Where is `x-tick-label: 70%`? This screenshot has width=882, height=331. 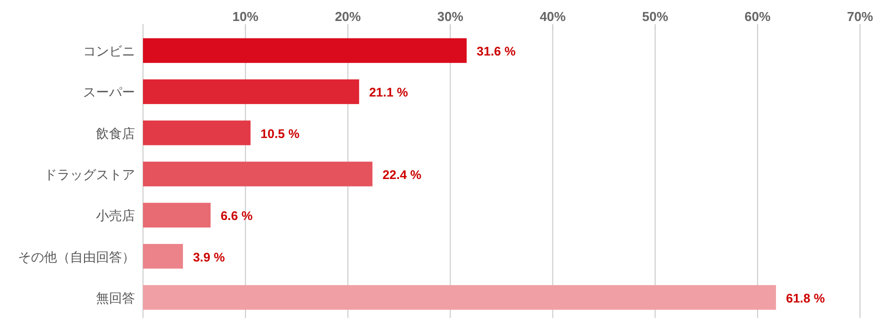 x-tick-label: 70% is located at coordinates (860, 16).